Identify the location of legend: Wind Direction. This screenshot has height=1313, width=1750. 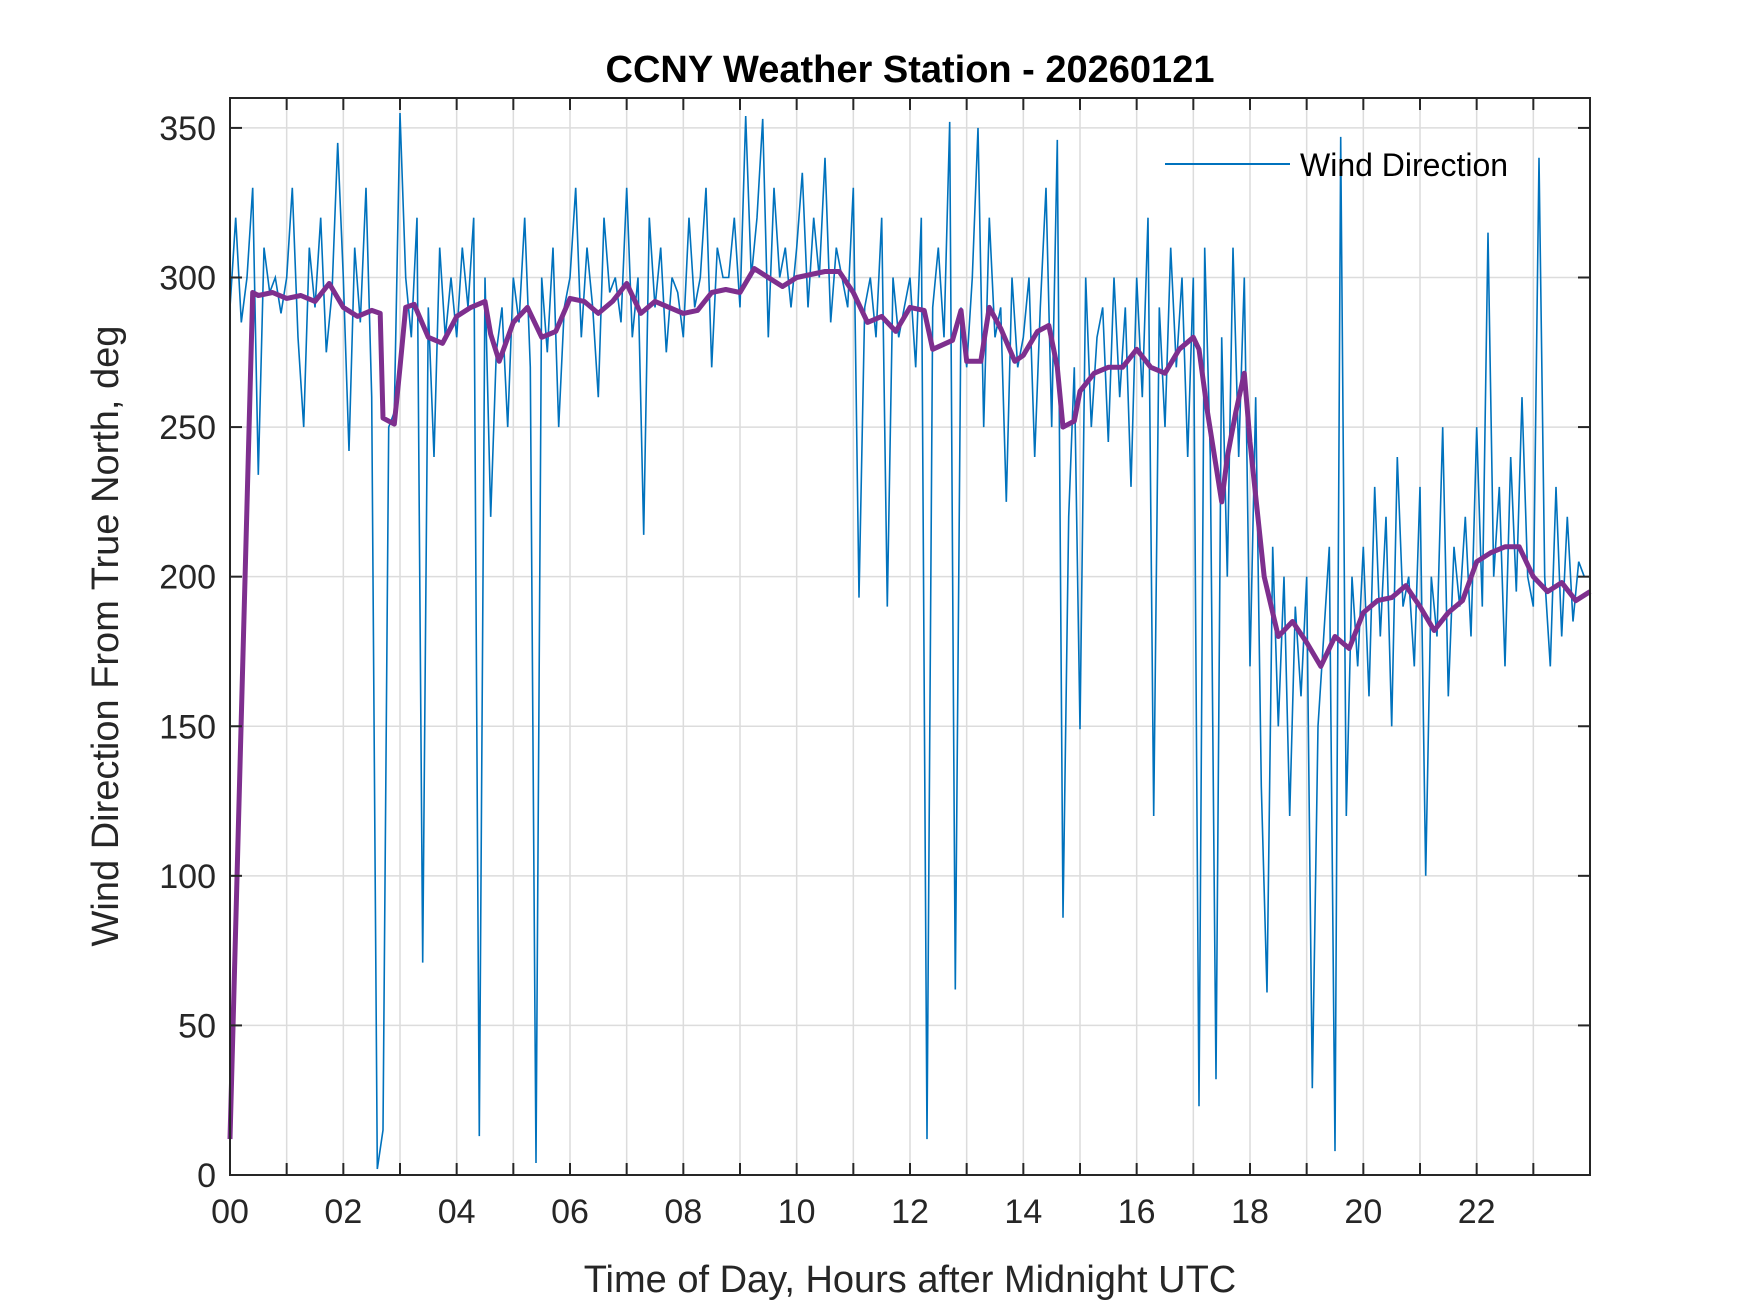
(1336, 165).